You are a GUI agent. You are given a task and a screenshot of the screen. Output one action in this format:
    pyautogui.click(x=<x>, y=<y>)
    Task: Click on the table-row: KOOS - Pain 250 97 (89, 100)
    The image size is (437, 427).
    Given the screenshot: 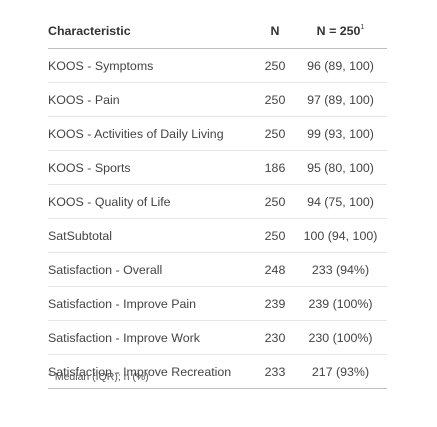 What is the action you would take?
    pyautogui.click(x=217, y=99)
    